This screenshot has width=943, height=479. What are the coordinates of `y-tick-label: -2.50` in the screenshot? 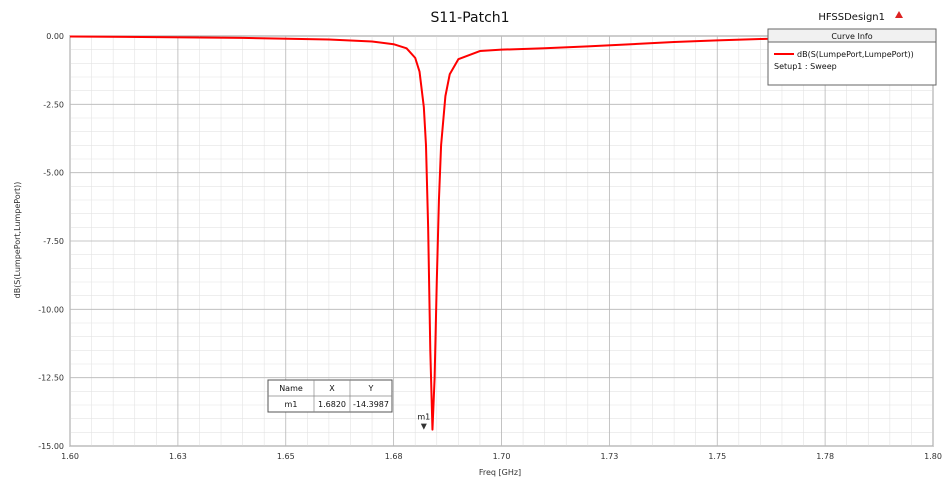 It's located at (53, 104).